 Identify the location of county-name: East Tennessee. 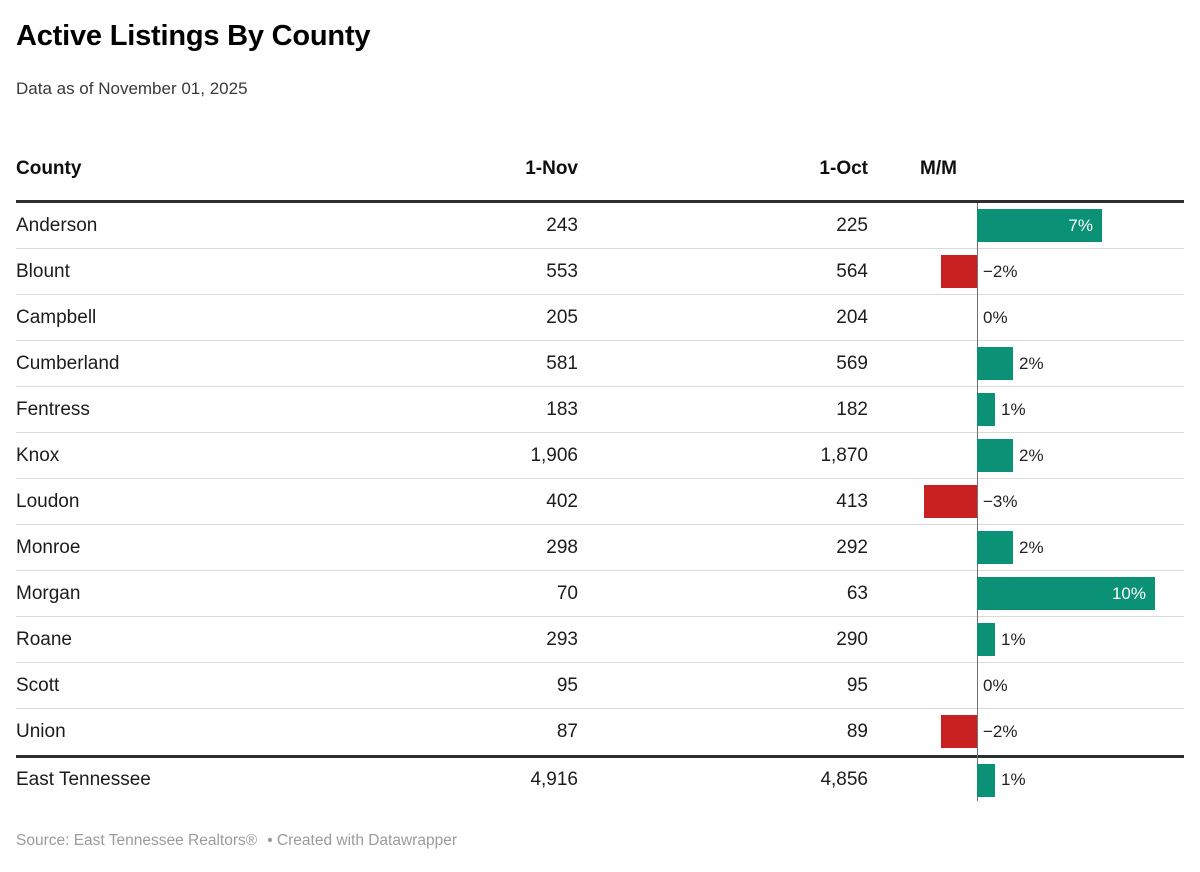
(83, 779).